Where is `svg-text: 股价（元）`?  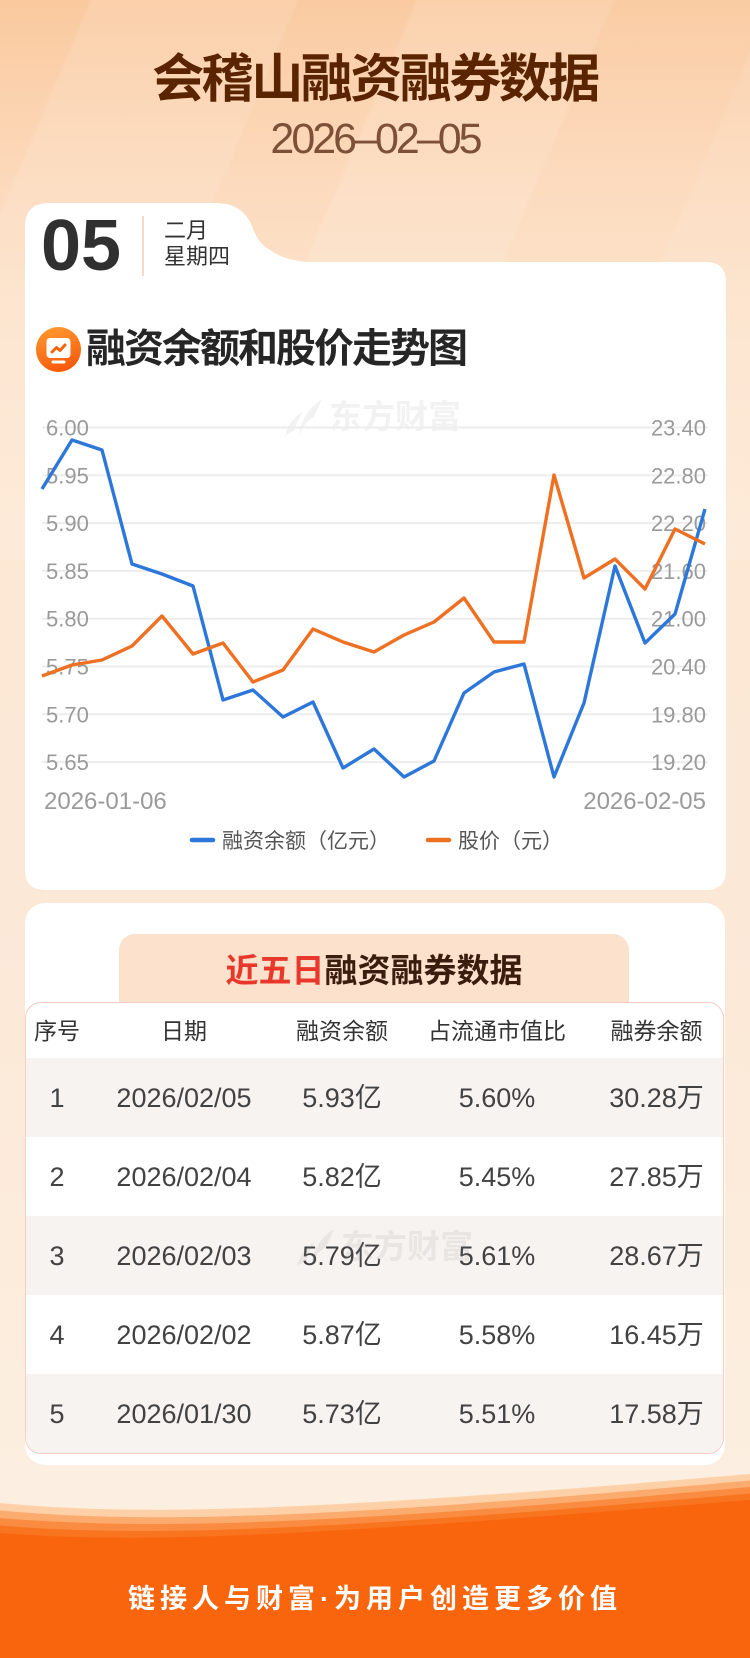 svg-text: 股价（元） is located at coordinates (510, 841).